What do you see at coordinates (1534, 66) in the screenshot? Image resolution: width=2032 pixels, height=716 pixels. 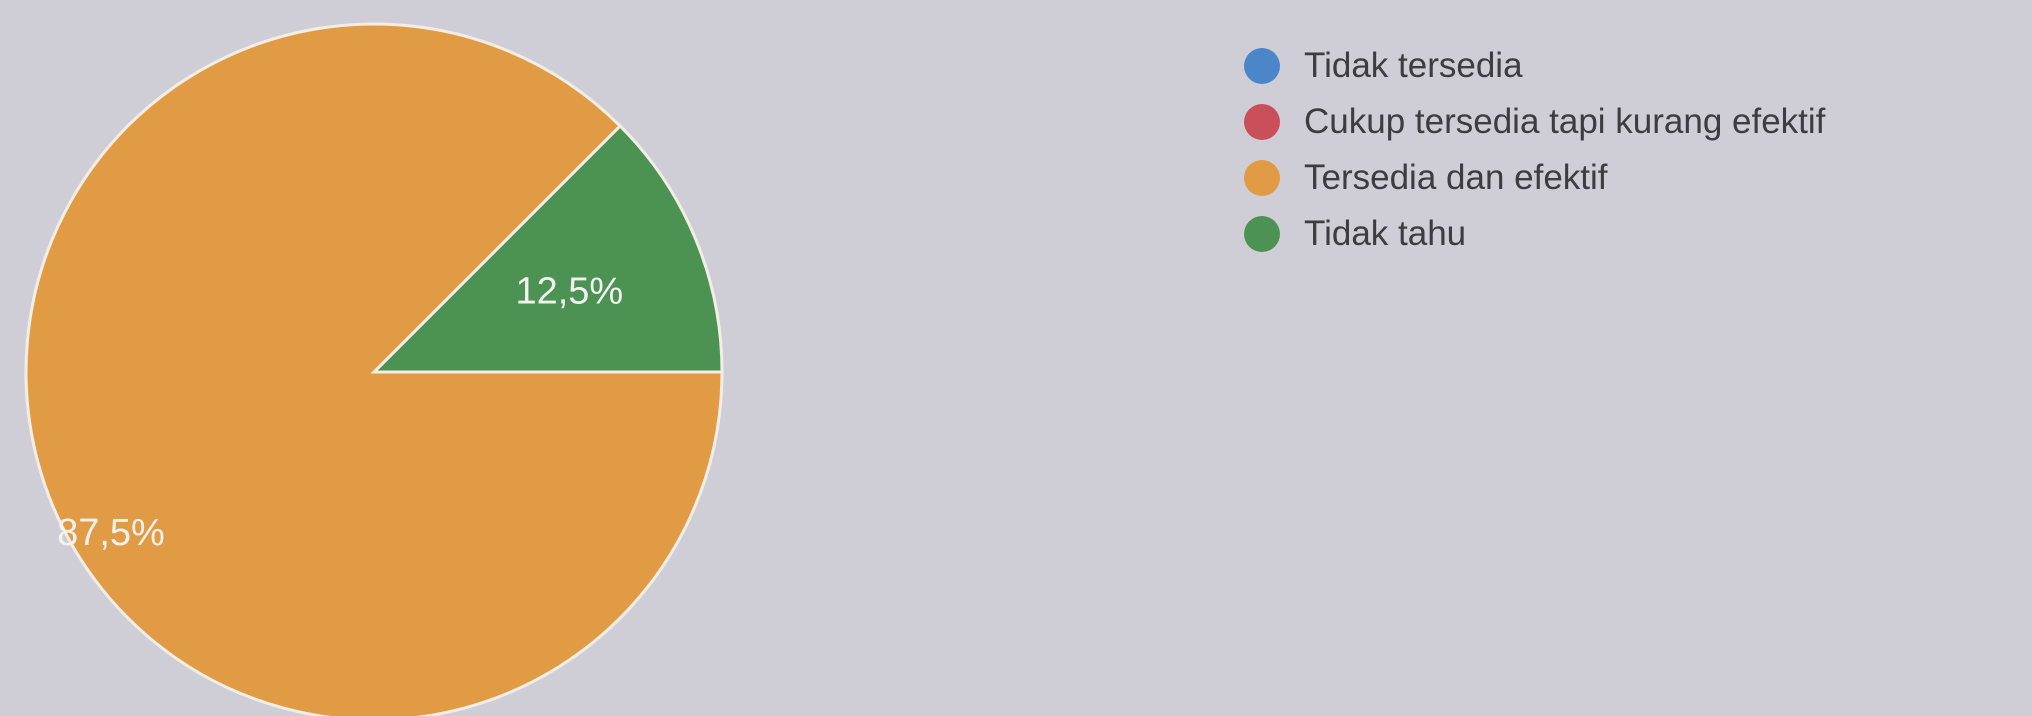 I see `legend-item-tidak-tersedia: Tidak tersedia` at bounding box center [1534, 66].